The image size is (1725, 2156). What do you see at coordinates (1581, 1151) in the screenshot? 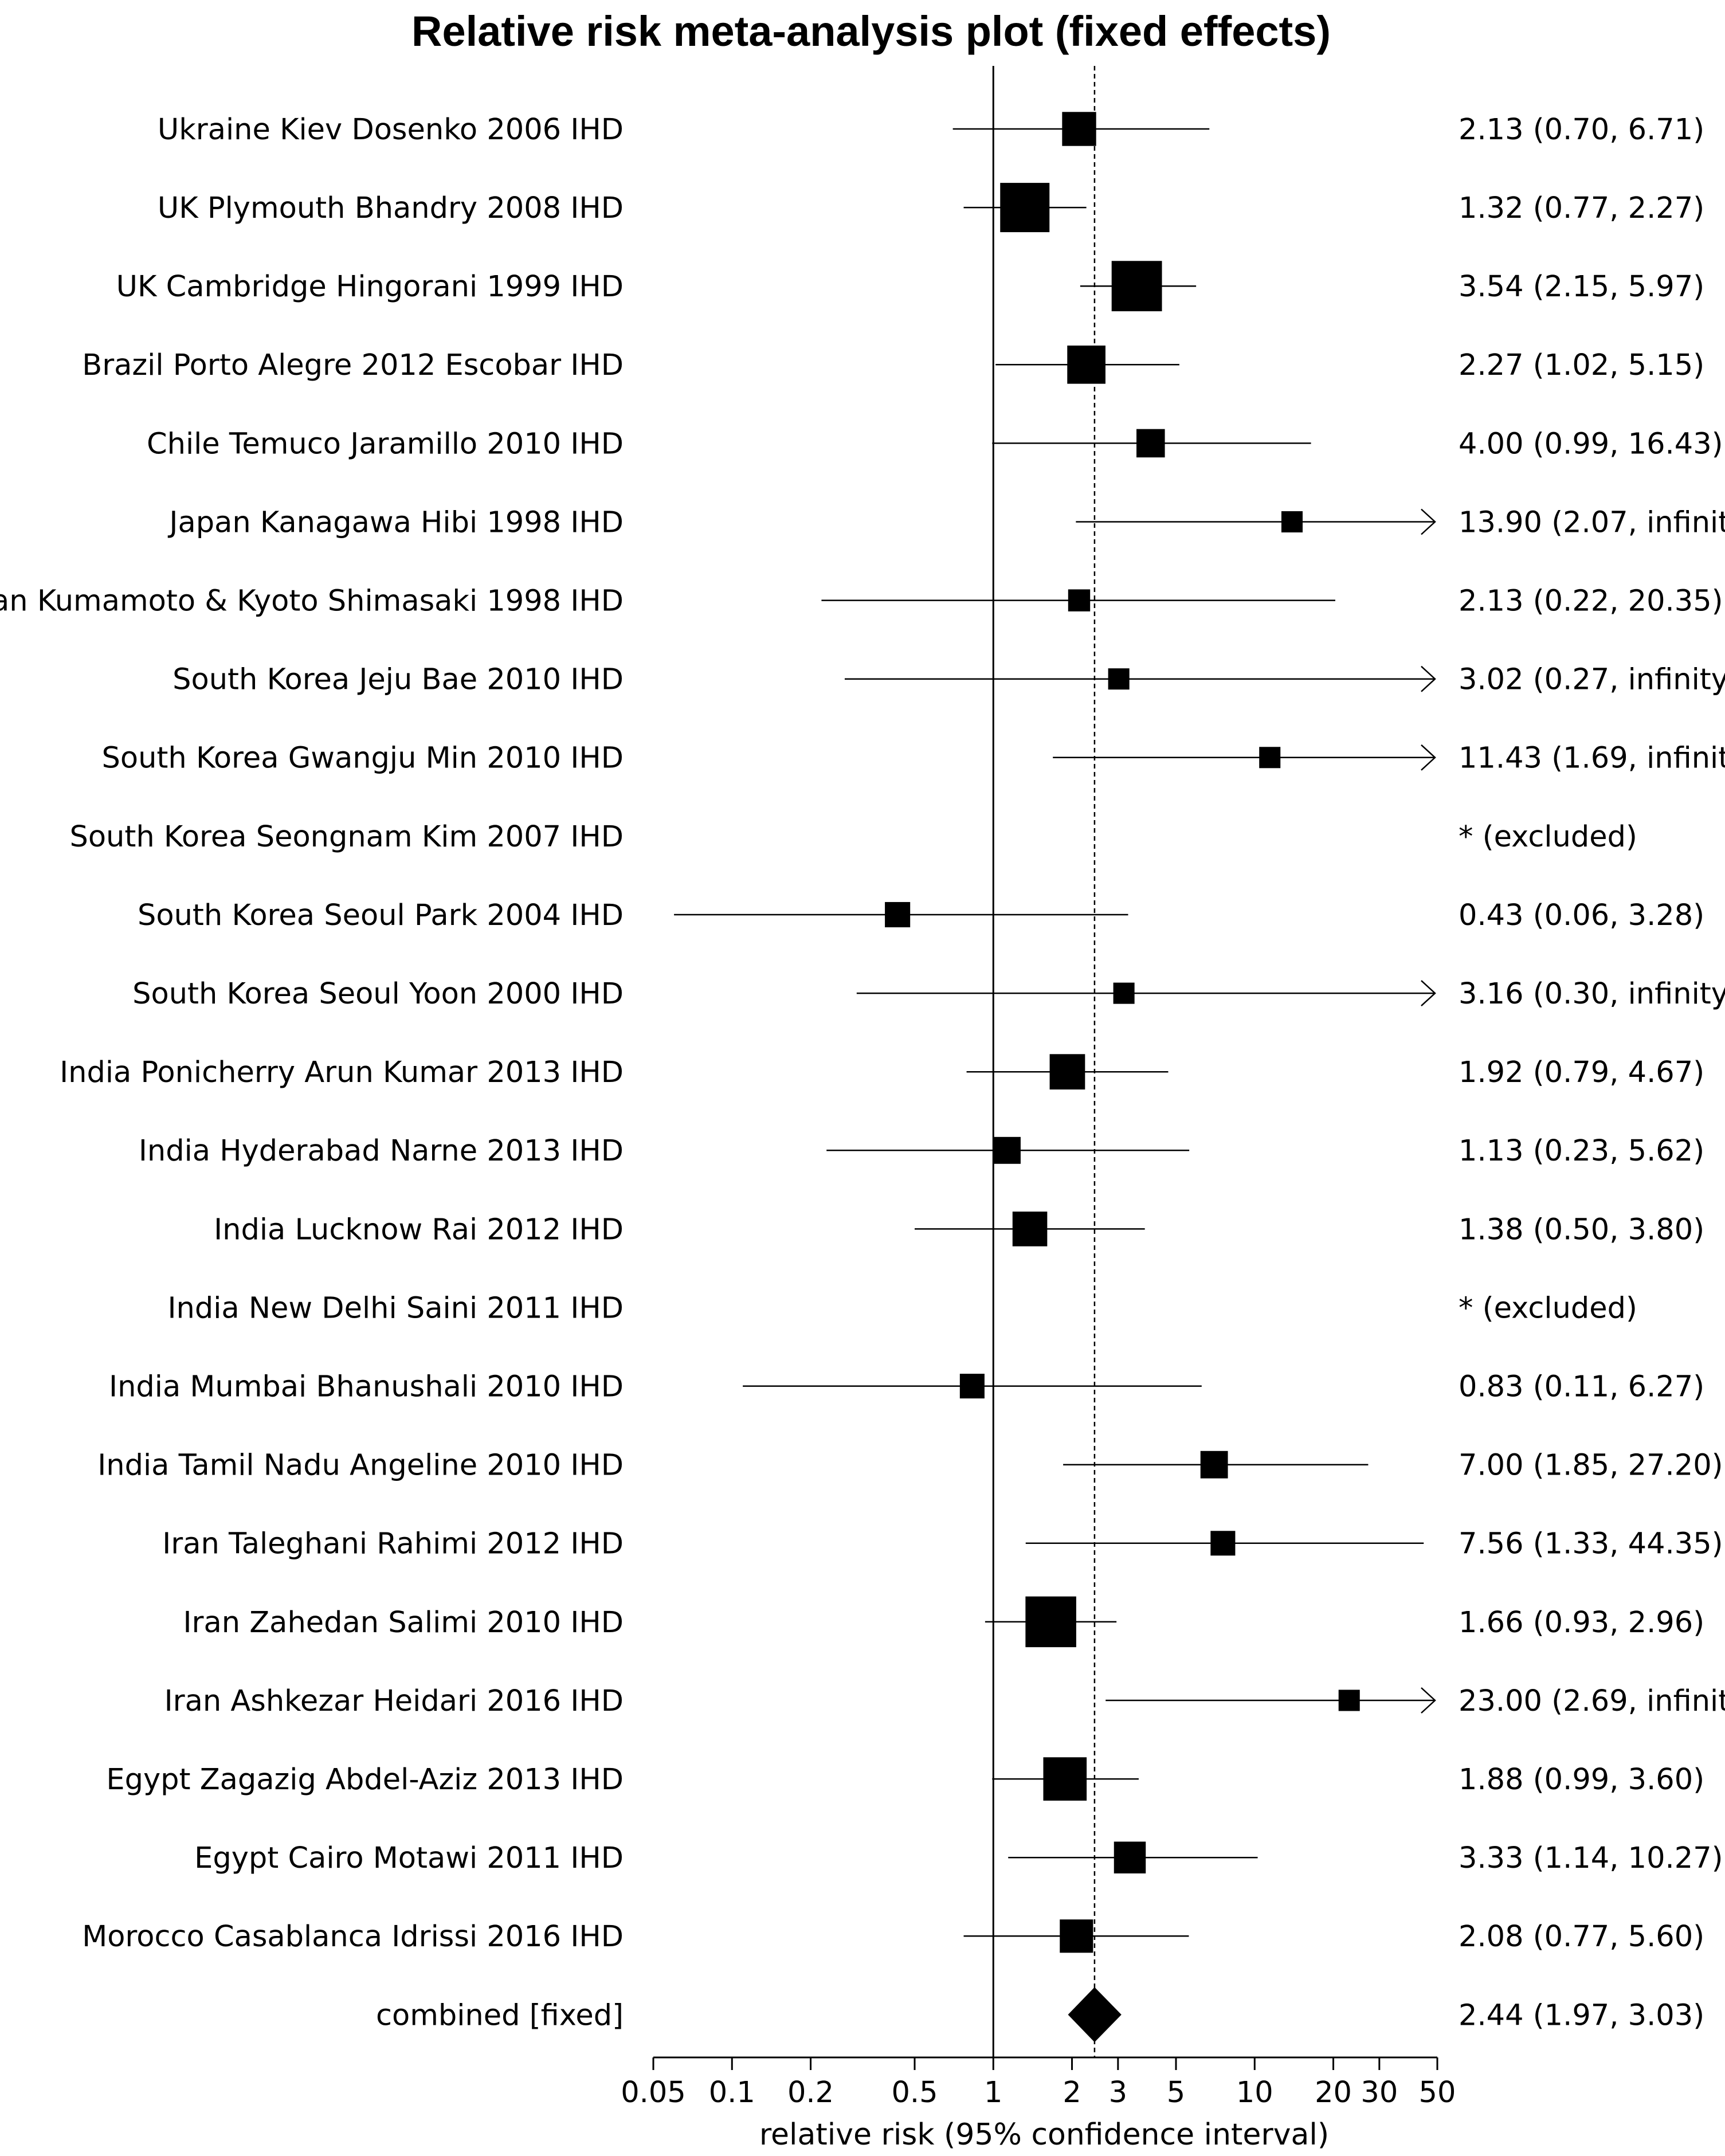
I see `study-ci-text: 1.13 (0.23, 5.62)` at bounding box center [1581, 1151].